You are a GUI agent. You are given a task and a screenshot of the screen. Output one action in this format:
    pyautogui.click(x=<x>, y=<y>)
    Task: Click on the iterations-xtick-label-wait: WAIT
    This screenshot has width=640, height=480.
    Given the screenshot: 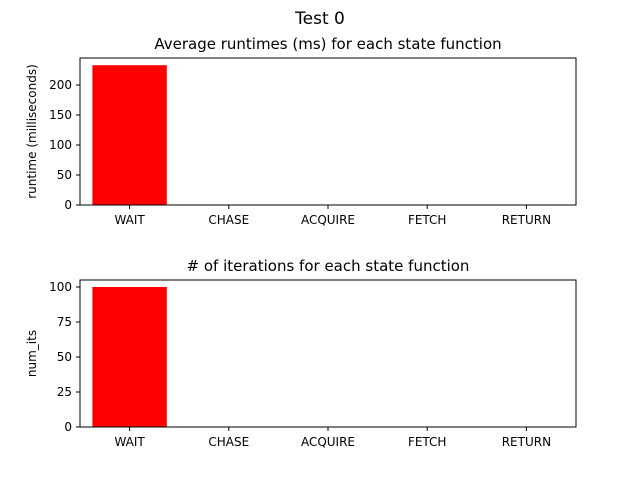 What is the action you would take?
    pyautogui.click(x=129, y=442)
    